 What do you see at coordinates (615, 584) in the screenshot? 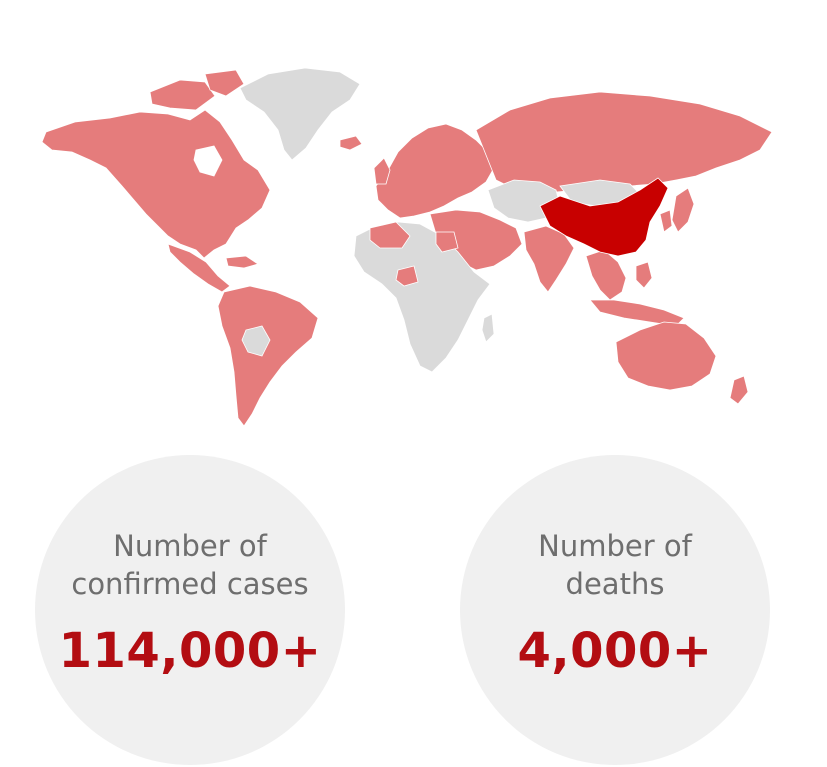
I see `deaths-label-line2: deaths` at bounding box center [615, 584].